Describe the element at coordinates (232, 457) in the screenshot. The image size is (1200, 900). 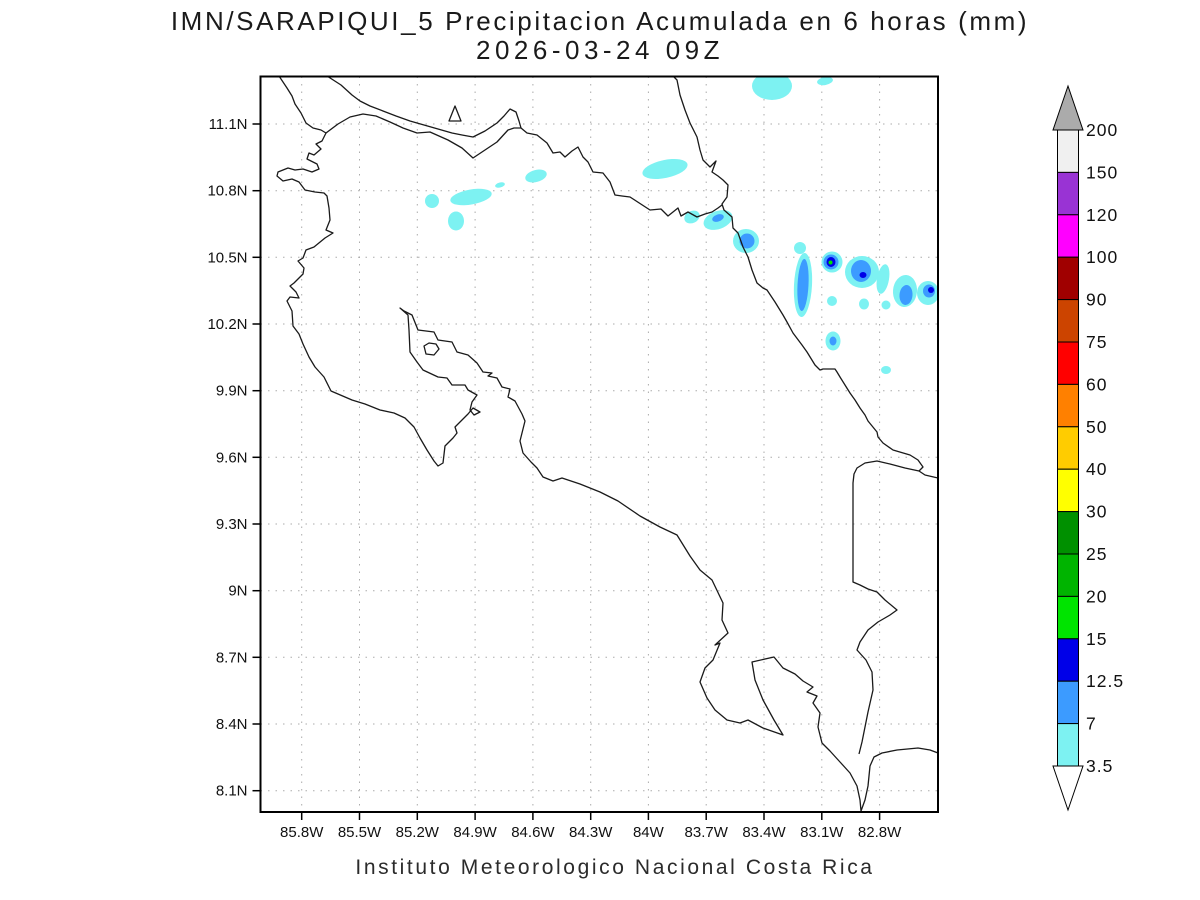
I see `lat-tick-label: 9.6N` at that location.